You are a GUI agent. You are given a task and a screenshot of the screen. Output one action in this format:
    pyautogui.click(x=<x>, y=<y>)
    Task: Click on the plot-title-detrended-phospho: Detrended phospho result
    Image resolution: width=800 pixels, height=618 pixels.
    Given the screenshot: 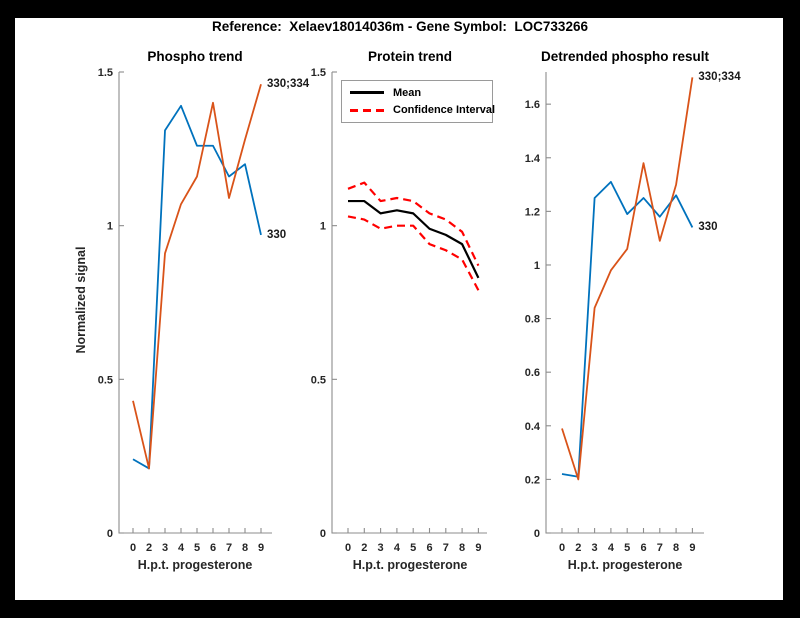 What is the action you would take?
    pyautogui.click(x=624, y=56)
    